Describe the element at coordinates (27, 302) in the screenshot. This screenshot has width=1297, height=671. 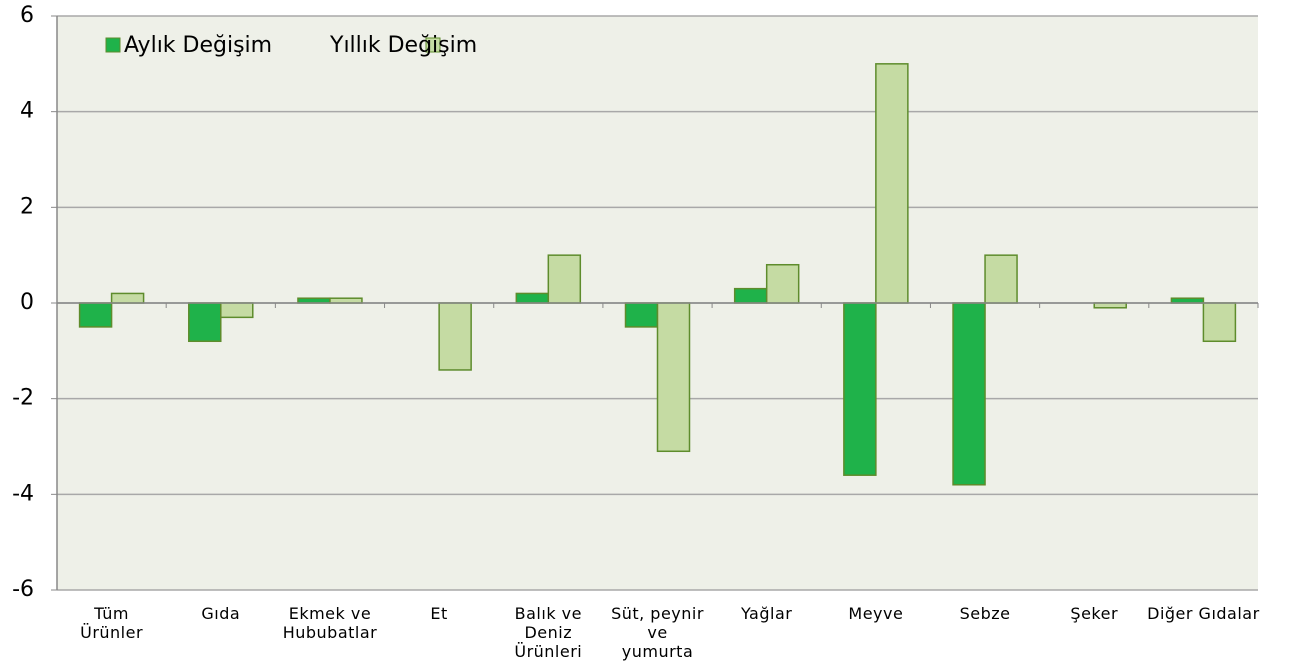
I see `y-tick-label: 0` at that location.